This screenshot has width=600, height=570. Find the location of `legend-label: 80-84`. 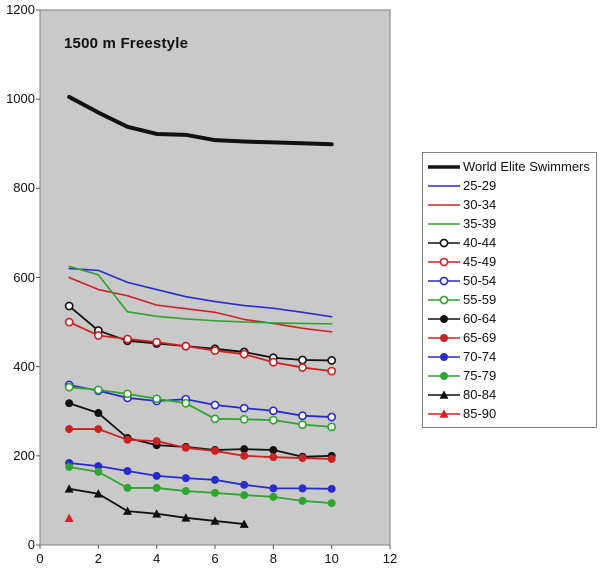

legend-label: 80-84 is located at coordinates (480, 394).